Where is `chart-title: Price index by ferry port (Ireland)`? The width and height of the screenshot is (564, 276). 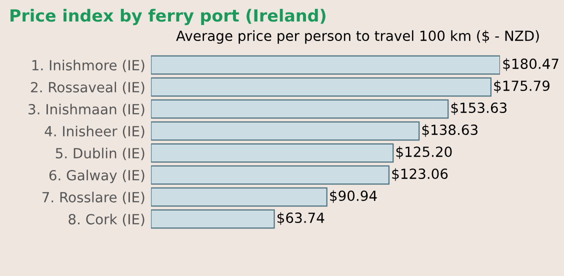
chart-title: Price index by ferry port (Ireland) is located at coordinates (168, 17).